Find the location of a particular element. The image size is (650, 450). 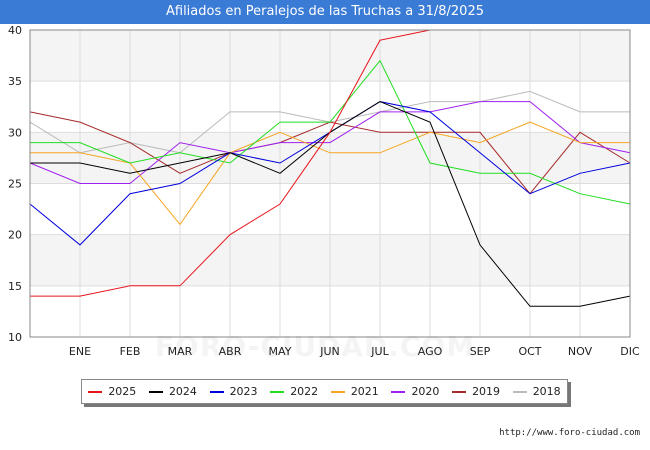

legend-label: 2019 is located at coordinates (486, 391).